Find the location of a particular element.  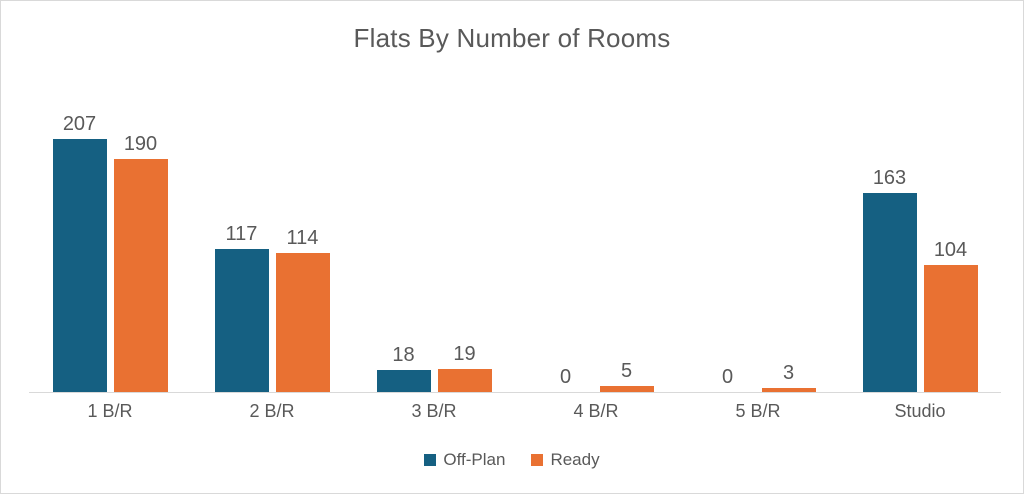

bar-wrap: 104 is located at coordinates (950, 315).